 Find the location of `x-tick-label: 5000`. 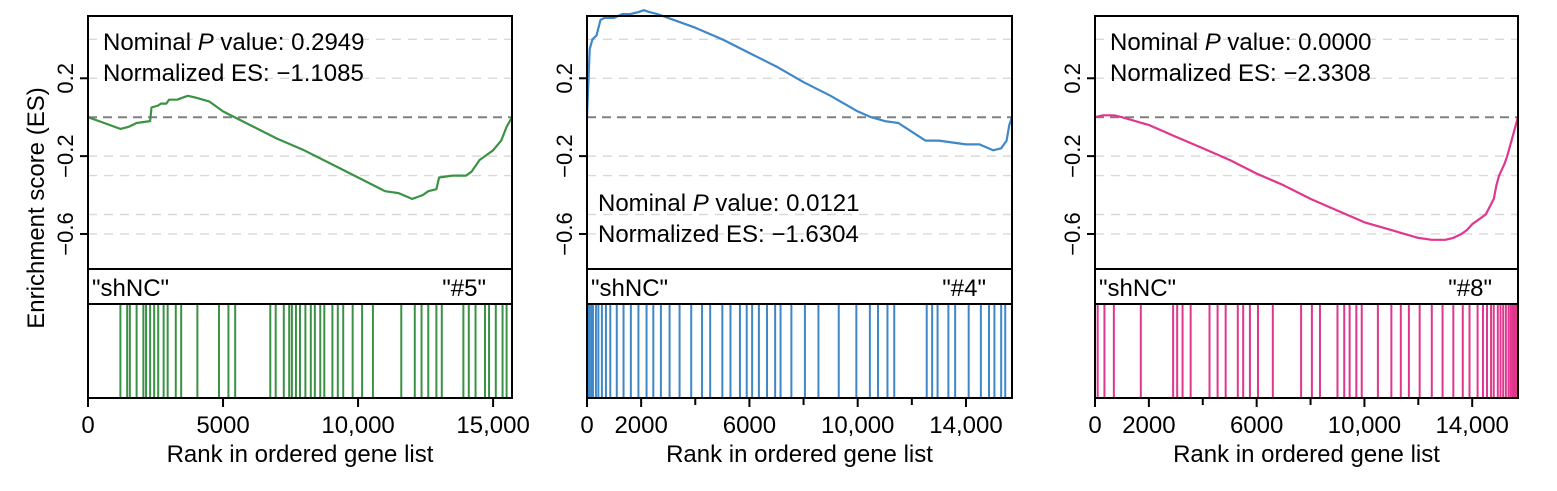

x-tick-label: 5000 is located at coordinates (222, 425).